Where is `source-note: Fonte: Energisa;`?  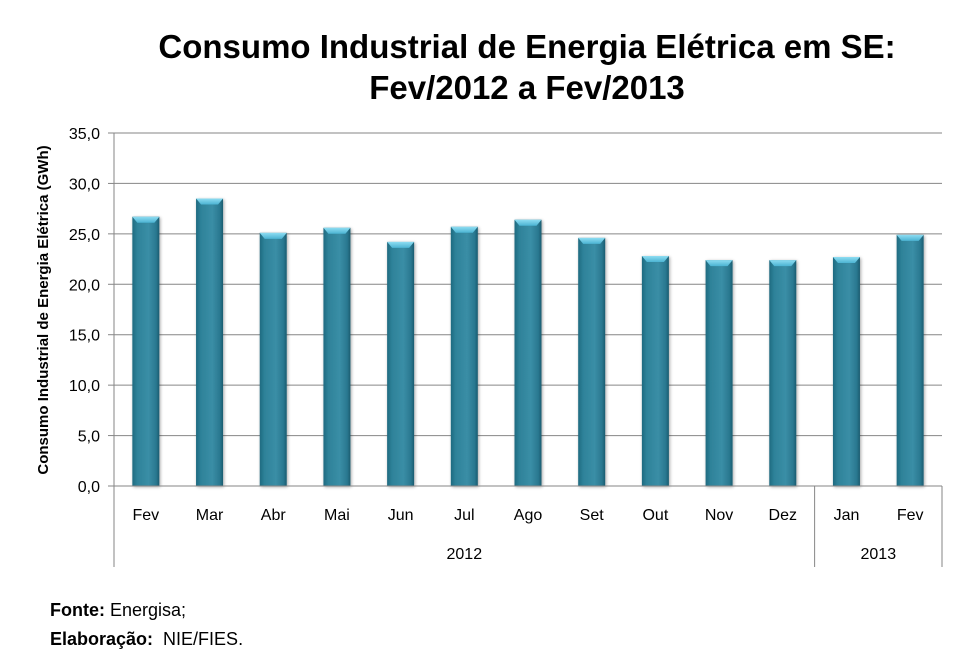
source-note: Fonte: Energisa; is located at coordinates (118, 610).